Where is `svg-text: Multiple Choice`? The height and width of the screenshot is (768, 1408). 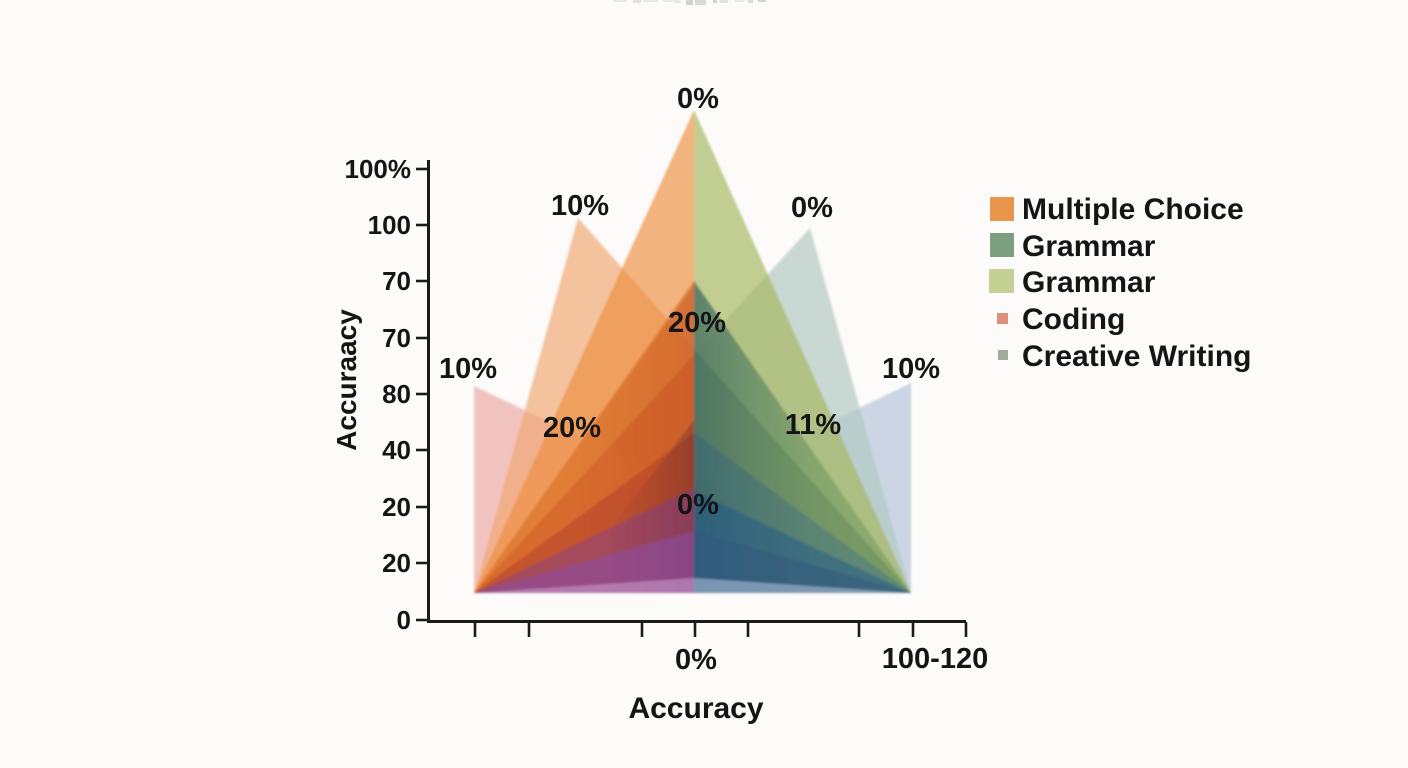 svg-text: Multiple Choice is located at coordinates (1133, 209).